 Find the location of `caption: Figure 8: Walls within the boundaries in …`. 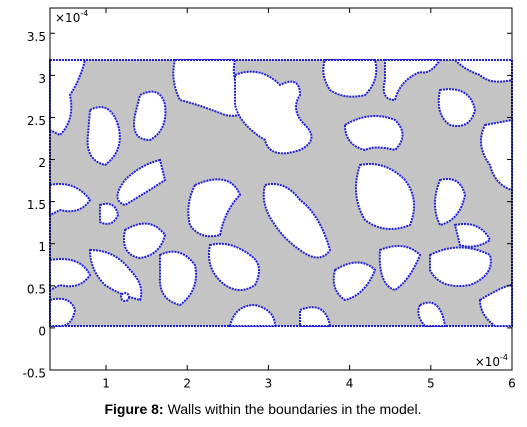

caption: Figure 8: Walls within the boundaries in … is located at coordinates (262, 409).